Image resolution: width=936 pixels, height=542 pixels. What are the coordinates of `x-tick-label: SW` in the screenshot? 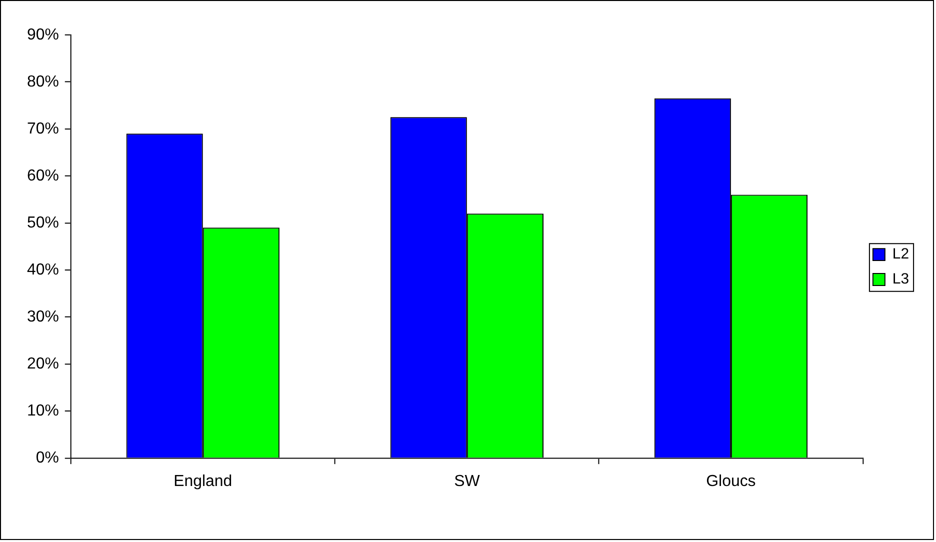 It's located at (467, 481).